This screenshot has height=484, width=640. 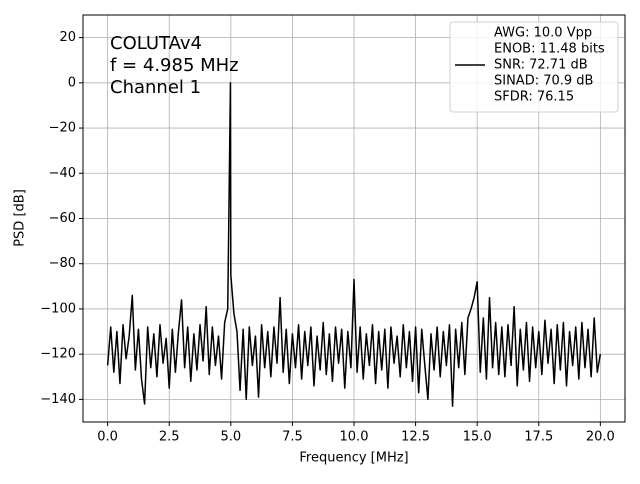 What do you see at coordinates (353, 458) in the screenshot?
I see `x-axis-label: Frequency [MHz]` at bounding box center [353, 458].